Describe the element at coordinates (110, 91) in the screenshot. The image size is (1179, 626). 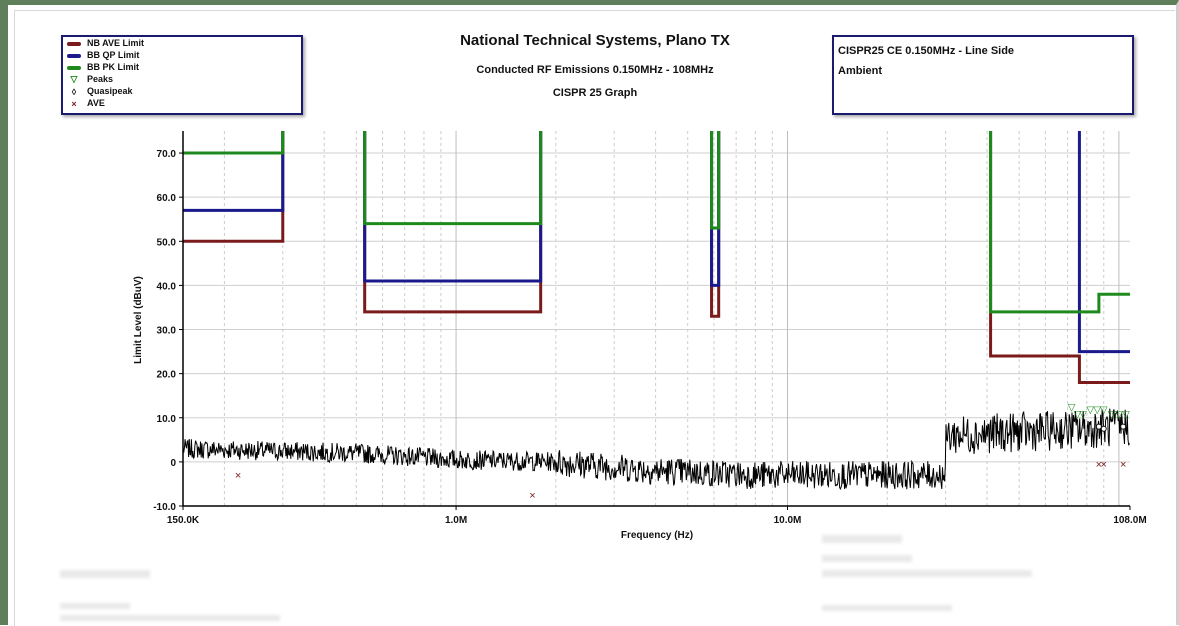
I see `legend-label: Quasipeak` at that location.